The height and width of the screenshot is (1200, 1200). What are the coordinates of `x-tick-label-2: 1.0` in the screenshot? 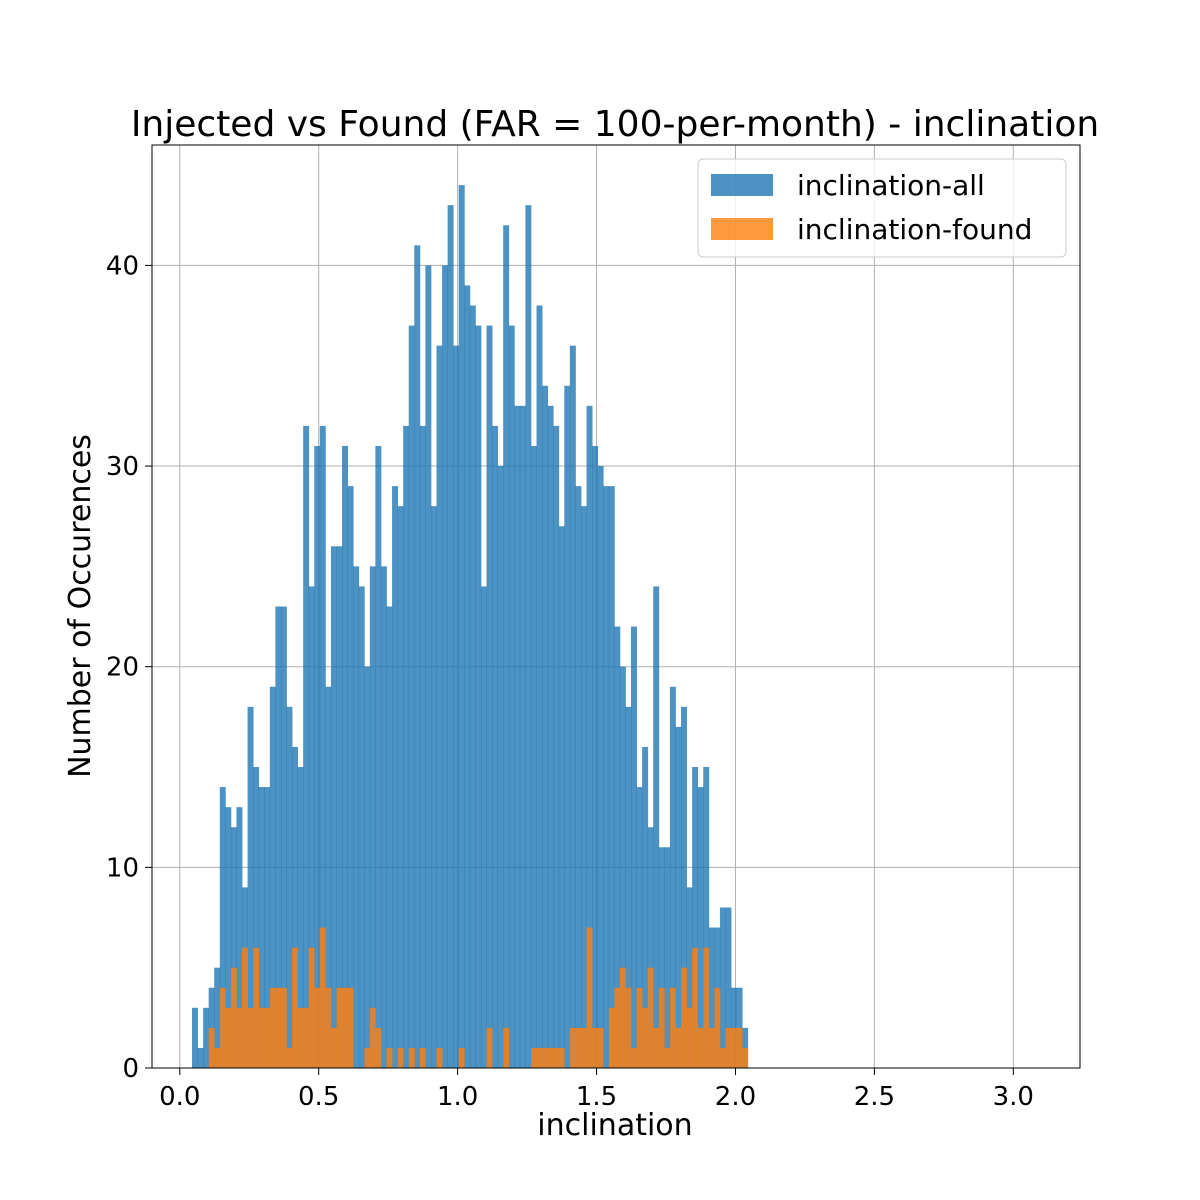 It's located at (457, 1097).